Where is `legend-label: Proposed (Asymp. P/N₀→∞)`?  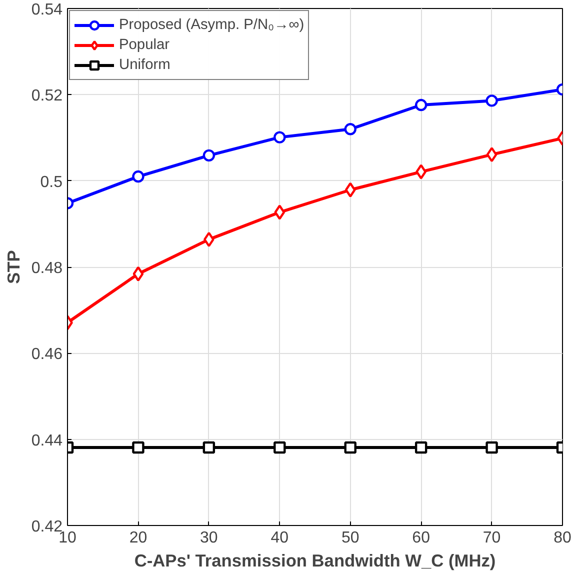
legend-label: Proposed (Asymp. P/N₀→∞) is located at coordinates (211, 25).